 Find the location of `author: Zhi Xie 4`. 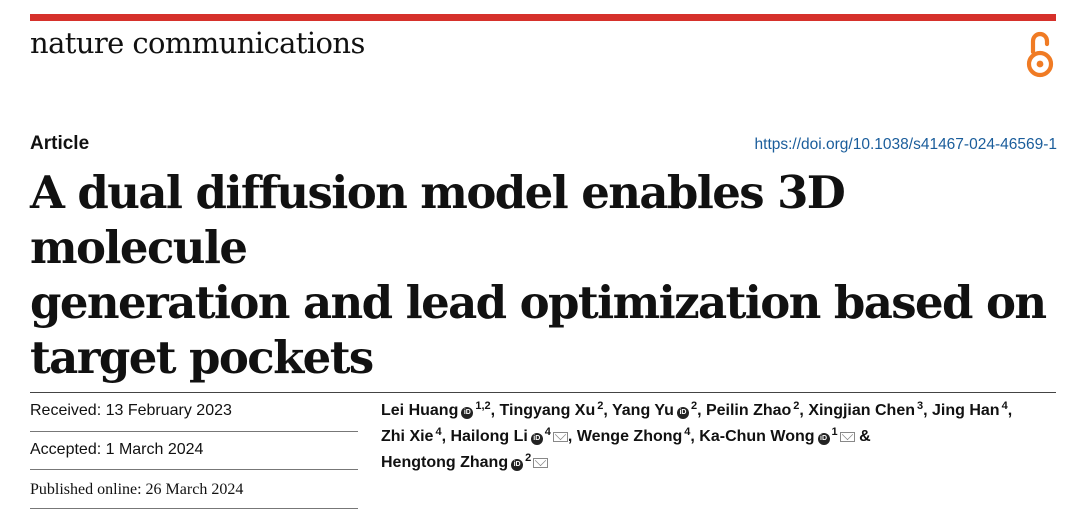

author: Zhi Xie 4 is located at coordinates (411, 436).